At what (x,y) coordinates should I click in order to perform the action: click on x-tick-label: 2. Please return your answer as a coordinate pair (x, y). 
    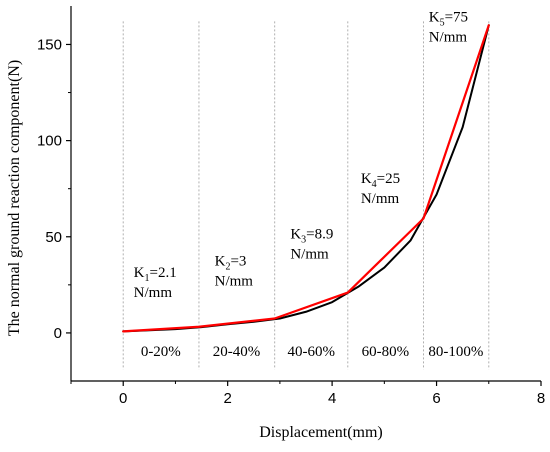
    Looking at the image, I should click on (227, 398).